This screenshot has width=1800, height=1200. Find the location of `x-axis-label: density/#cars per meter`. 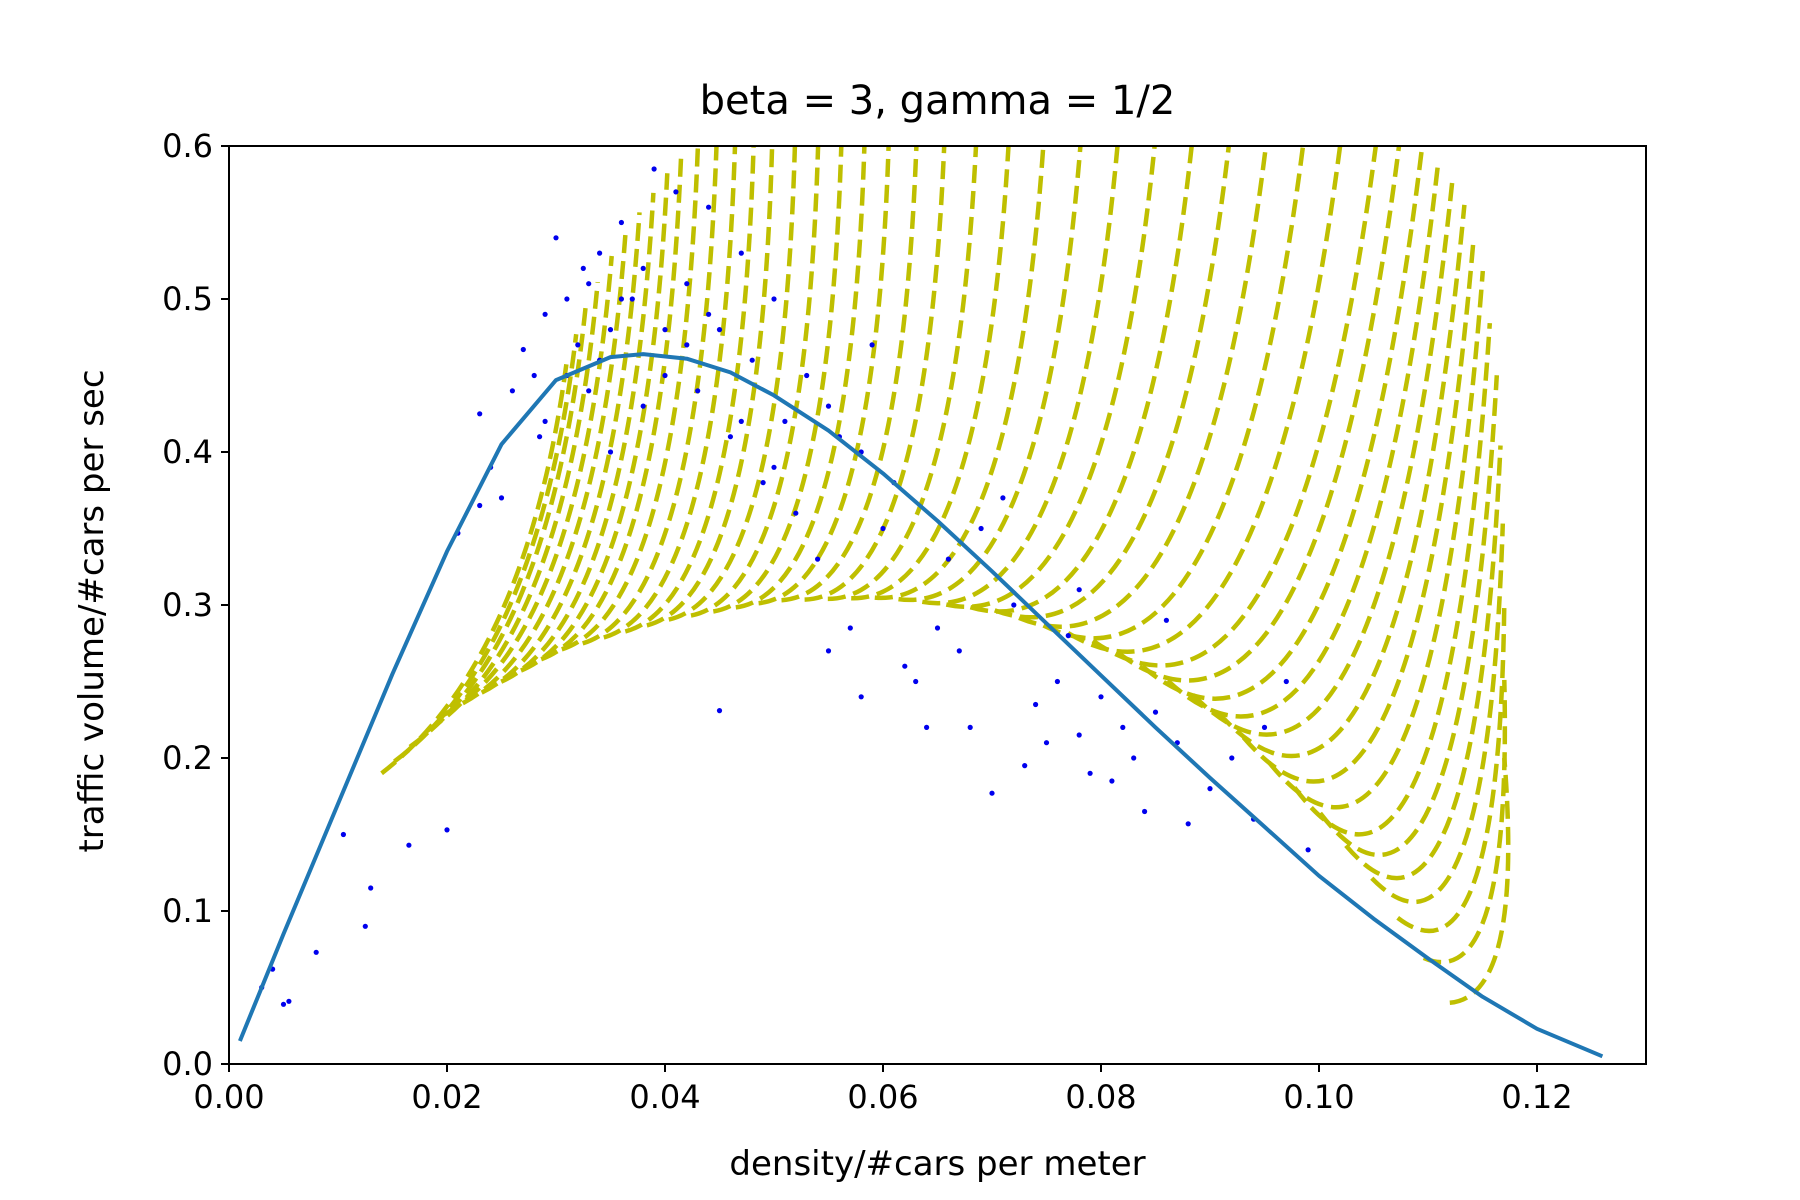

x-axis-label: density/#cars per meter is located at coordinates (937, 1164).